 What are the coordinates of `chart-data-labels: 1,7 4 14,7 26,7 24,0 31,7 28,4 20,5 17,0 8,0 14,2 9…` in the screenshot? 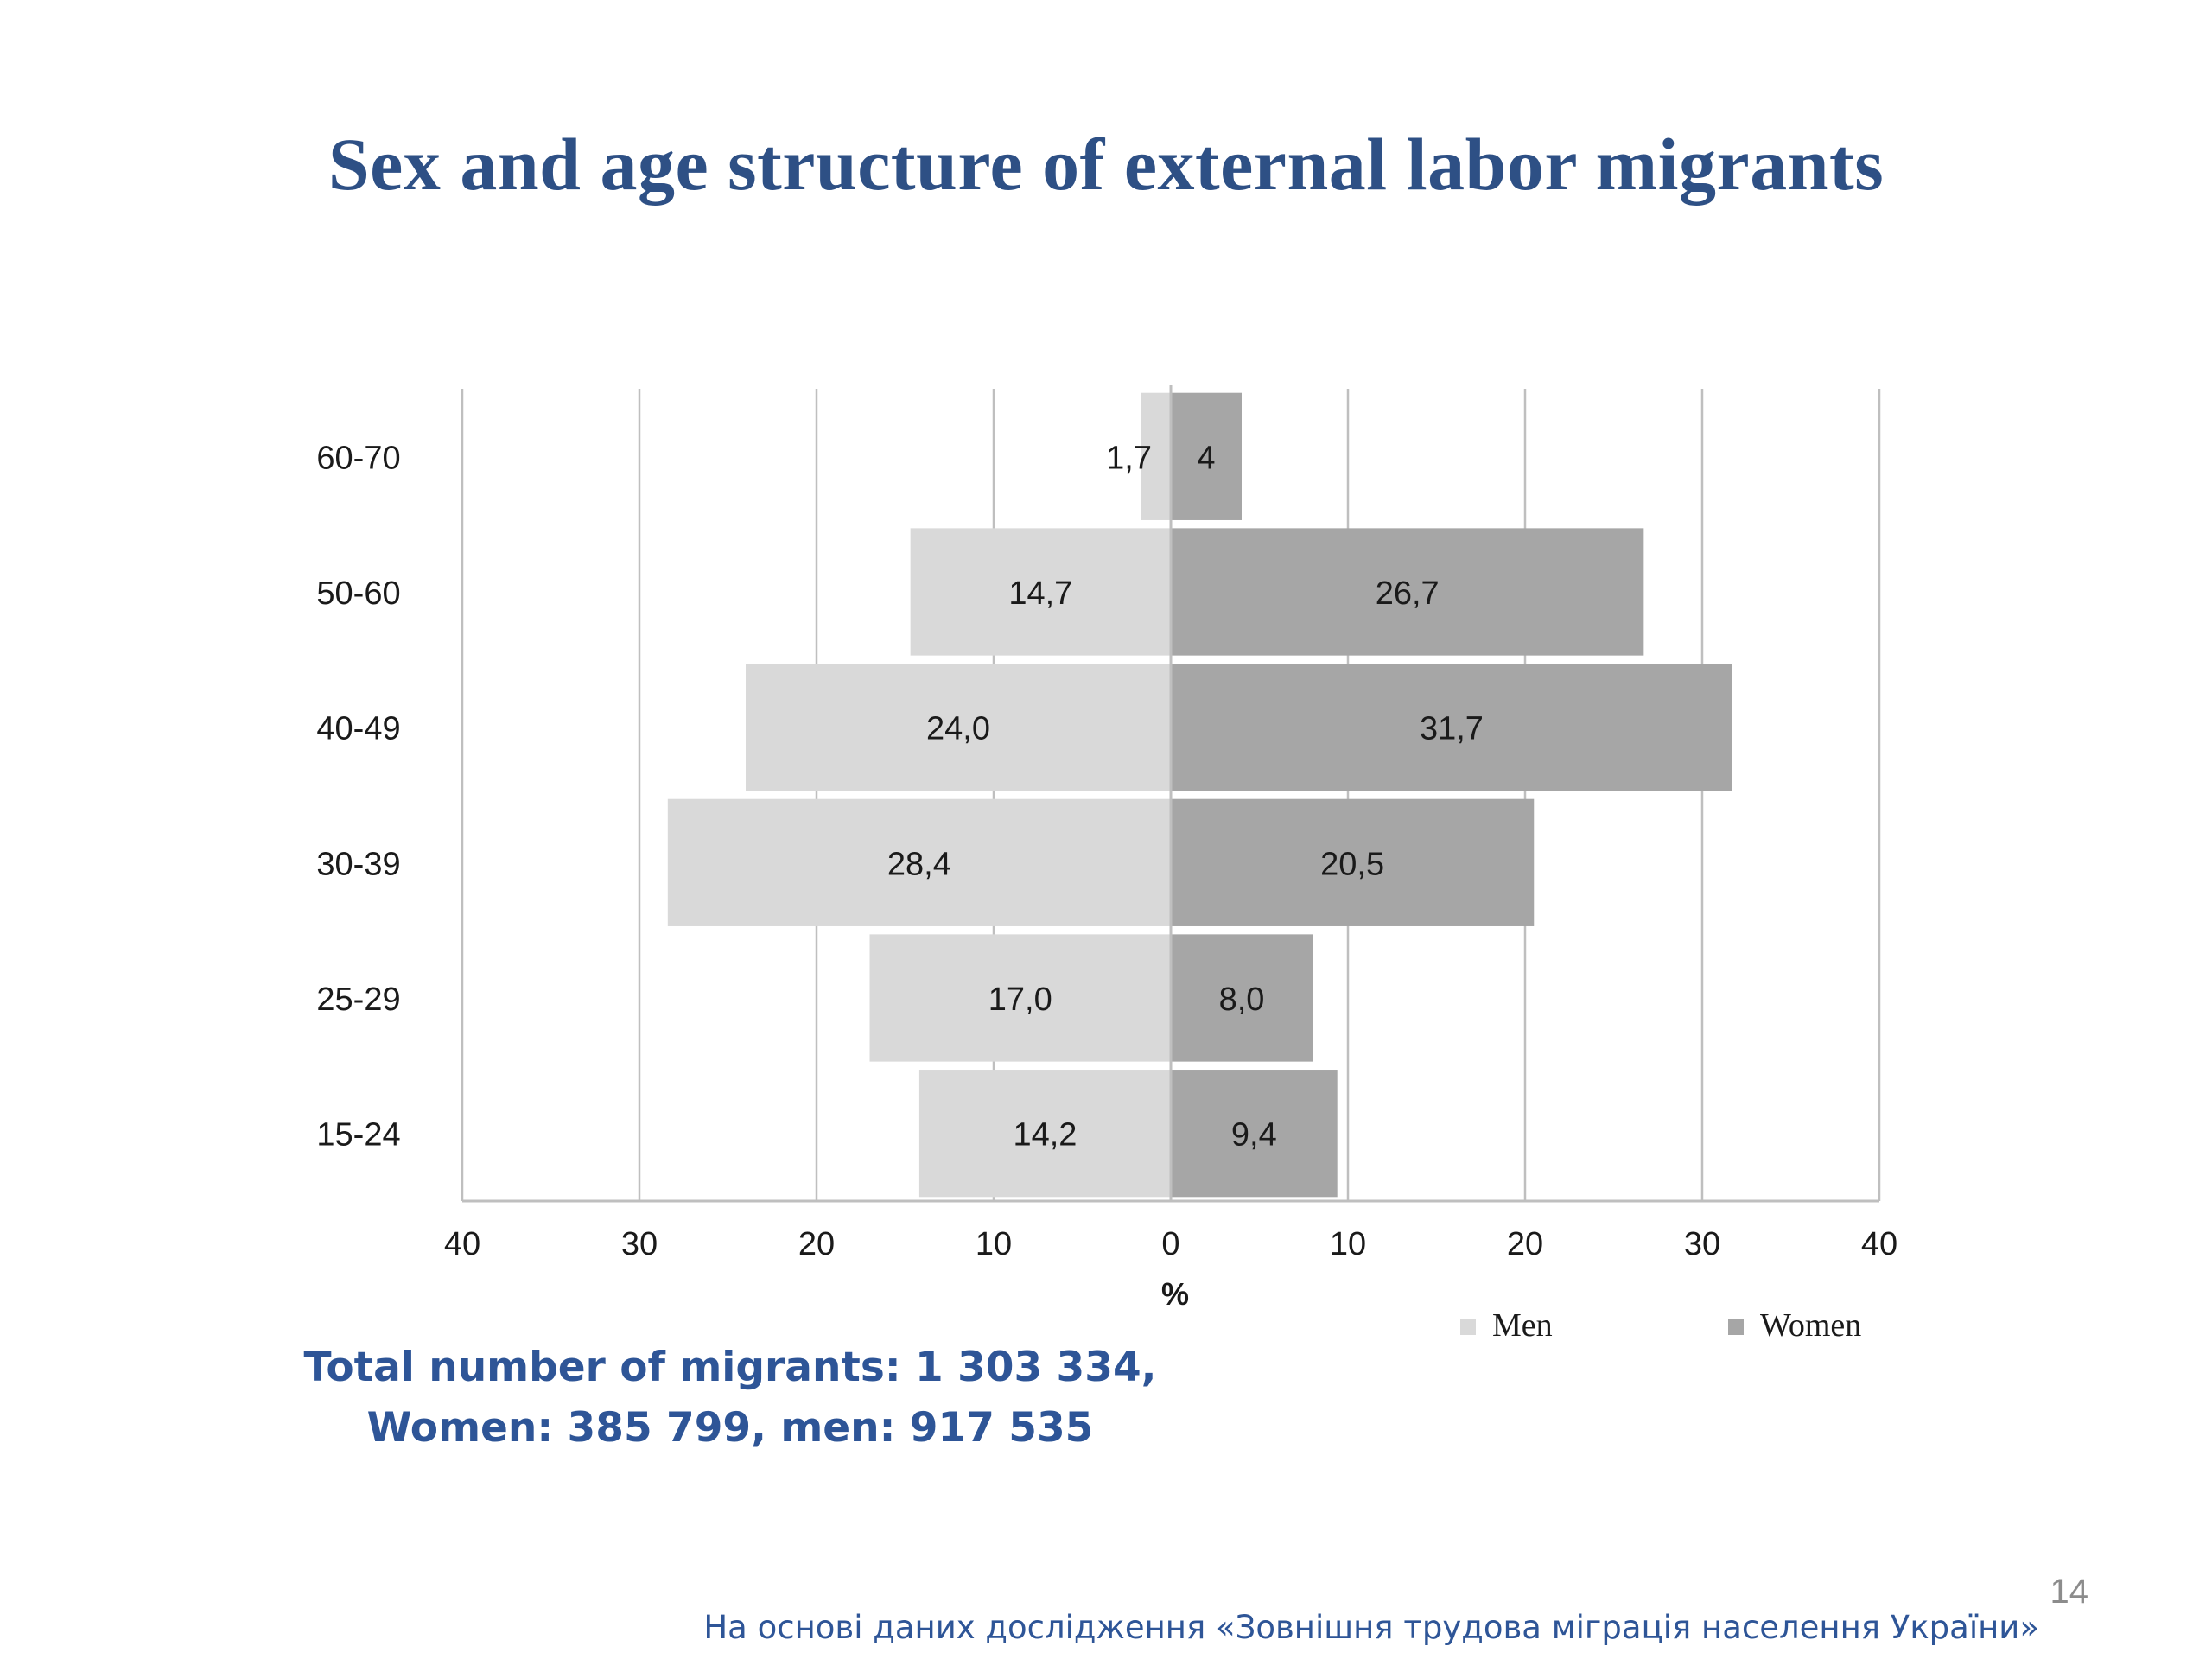 It's located at (1185, 796).